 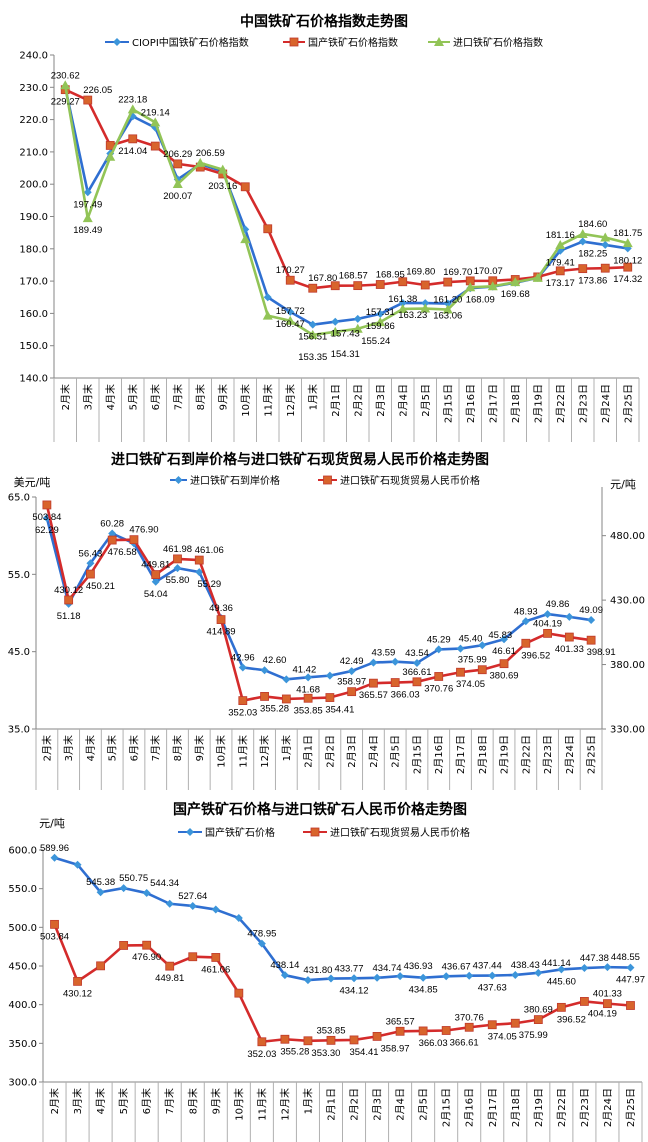 What do you see at coordinates (515, 294) in the screenshot?
I see `data-label: 169.68` at bounding box center [515, 294].